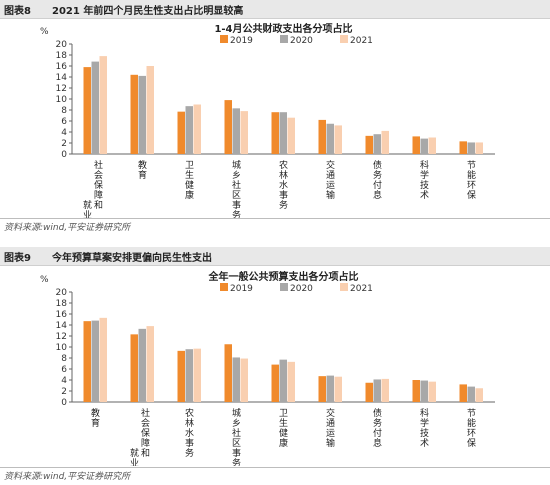 This screenshot has width=550, height=485. What do you see at coordinates (330, 185) in the screenshot?
I see `category-char: 运` at bounding box center [330, 185].